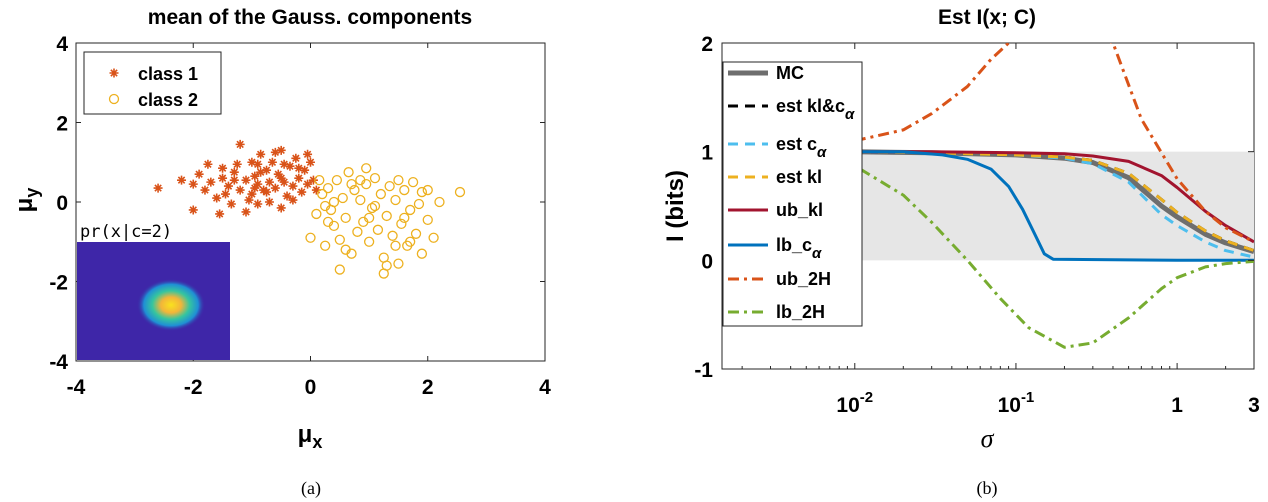 The height and width of the screenshot is (502, 1268). I want to click on scatter-legend-box, so click(152, 83).